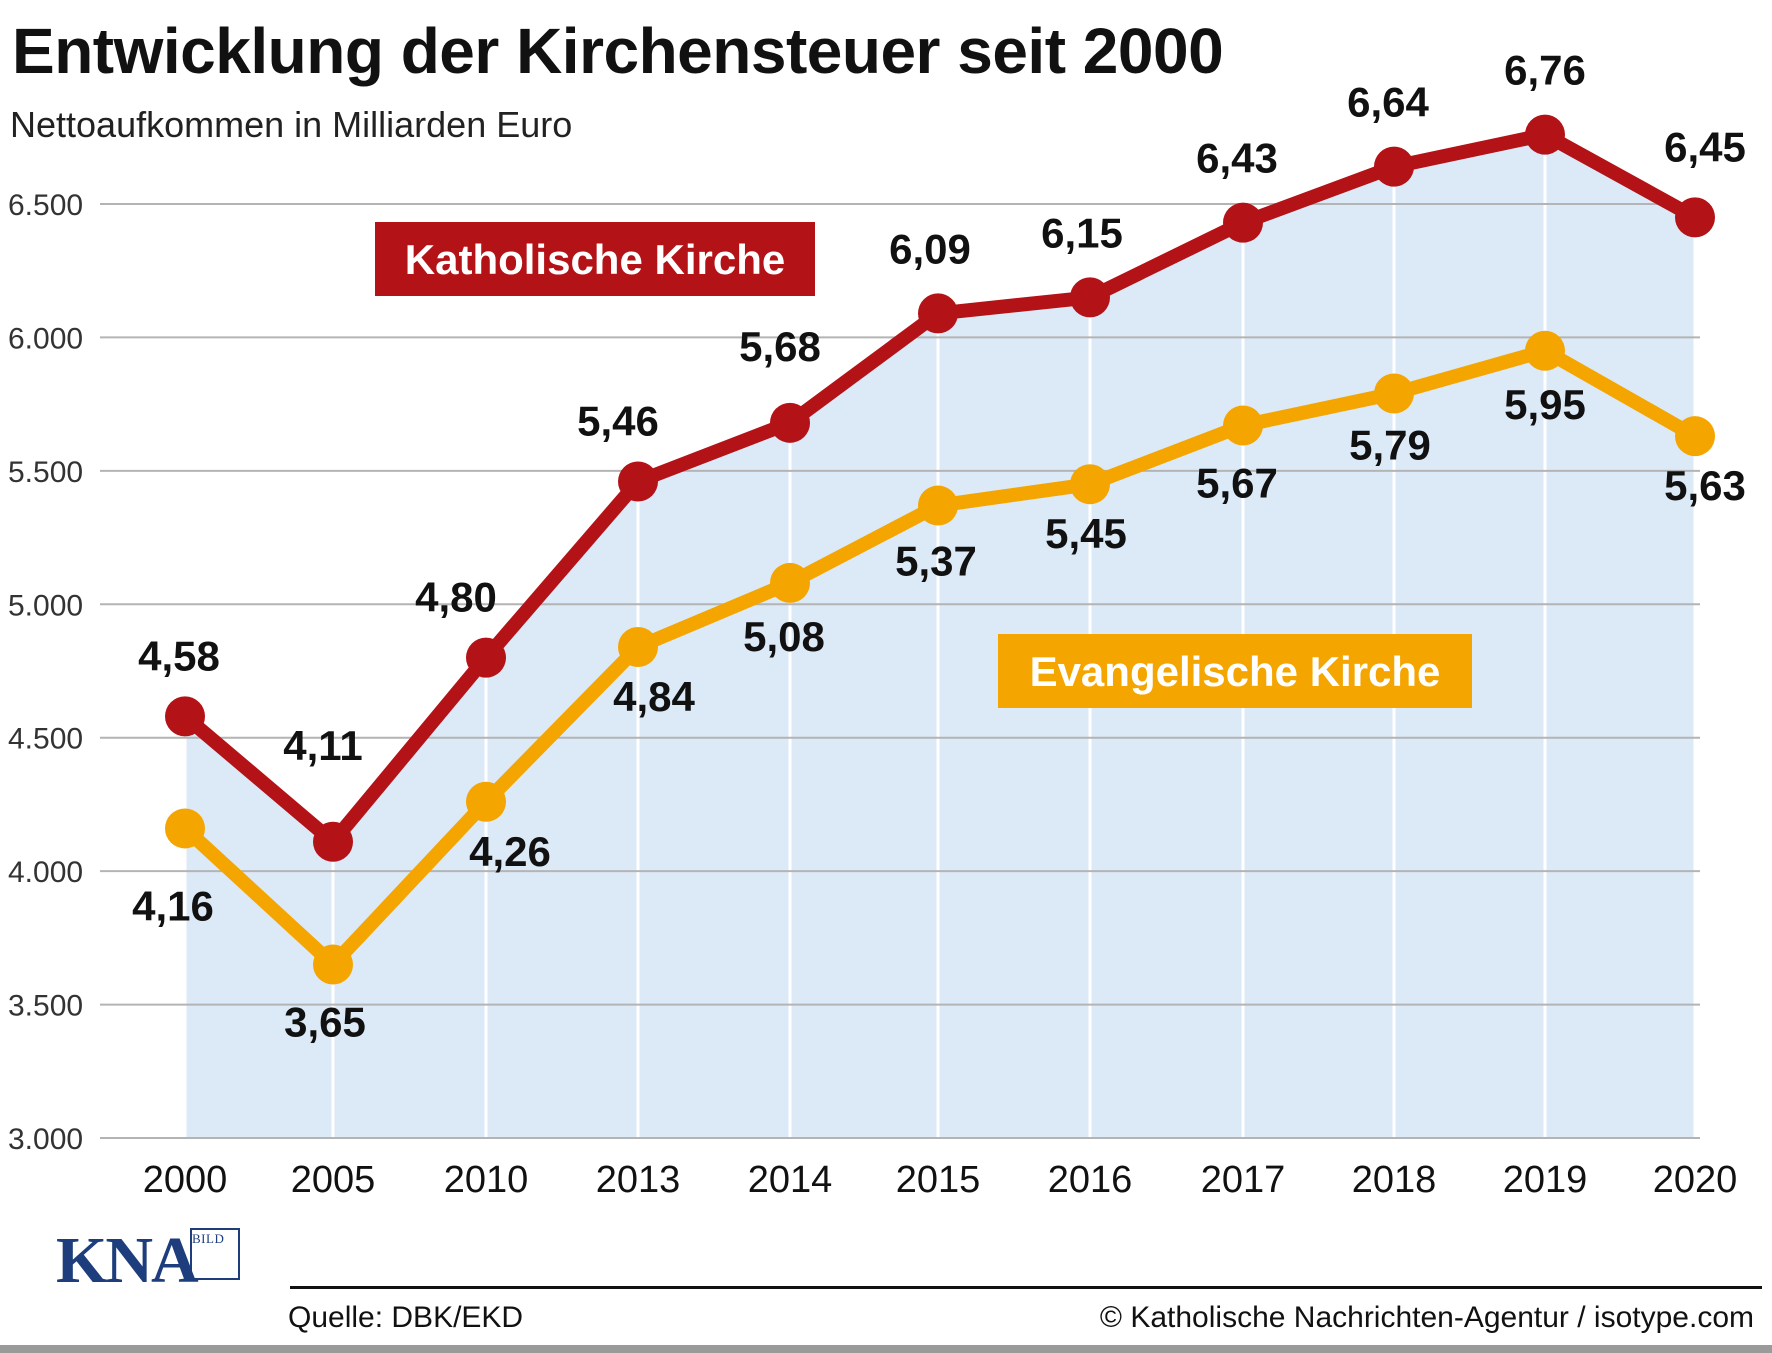 This screenshot has height=1353, width=1772. What do you see at coordinates (886, 1349) in the screenshot?
I see `bottom-band` at bounding box center [886, 1349].